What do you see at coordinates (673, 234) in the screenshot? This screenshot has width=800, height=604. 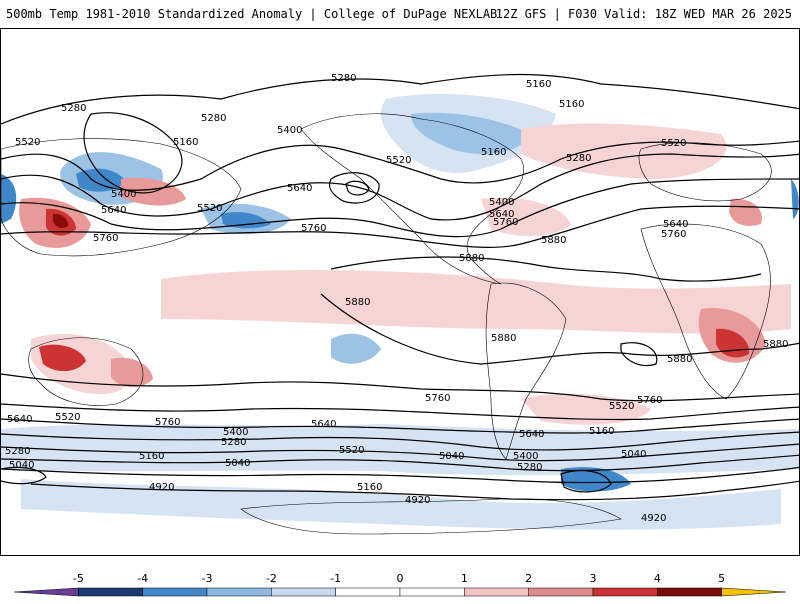 I see `contour-label-5760-d: 5760` at bounding box center [673, 234].